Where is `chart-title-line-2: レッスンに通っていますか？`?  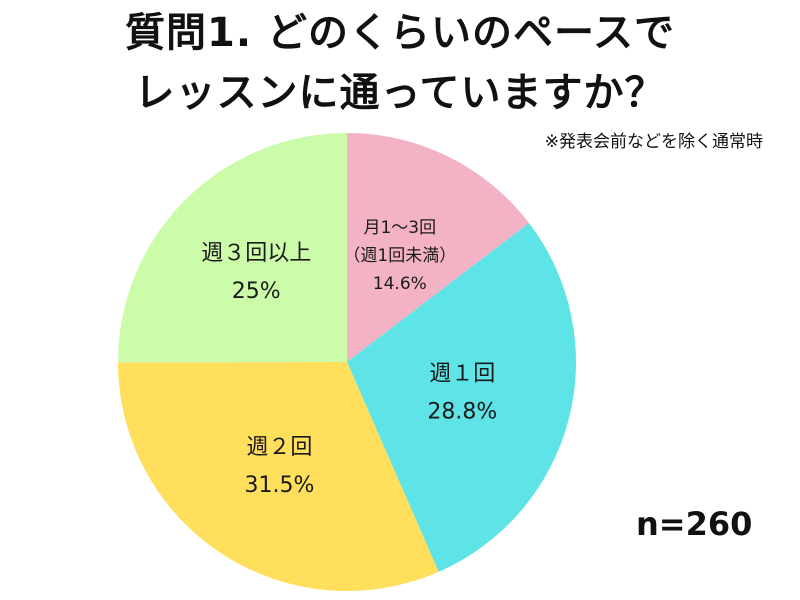 chart-title-line-2: レッスンに通っていますか？ is located at coordinates (400, 93).